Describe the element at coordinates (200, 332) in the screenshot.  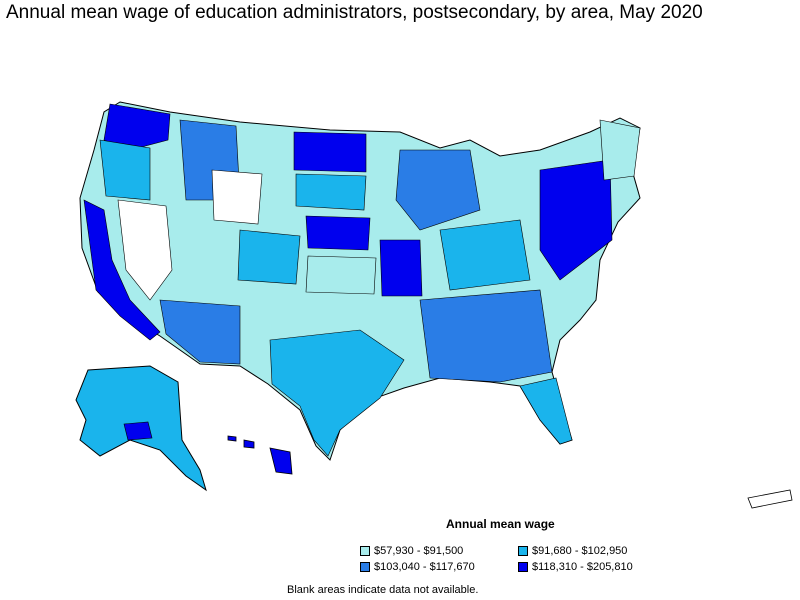
I see `region-southwest` at that location.